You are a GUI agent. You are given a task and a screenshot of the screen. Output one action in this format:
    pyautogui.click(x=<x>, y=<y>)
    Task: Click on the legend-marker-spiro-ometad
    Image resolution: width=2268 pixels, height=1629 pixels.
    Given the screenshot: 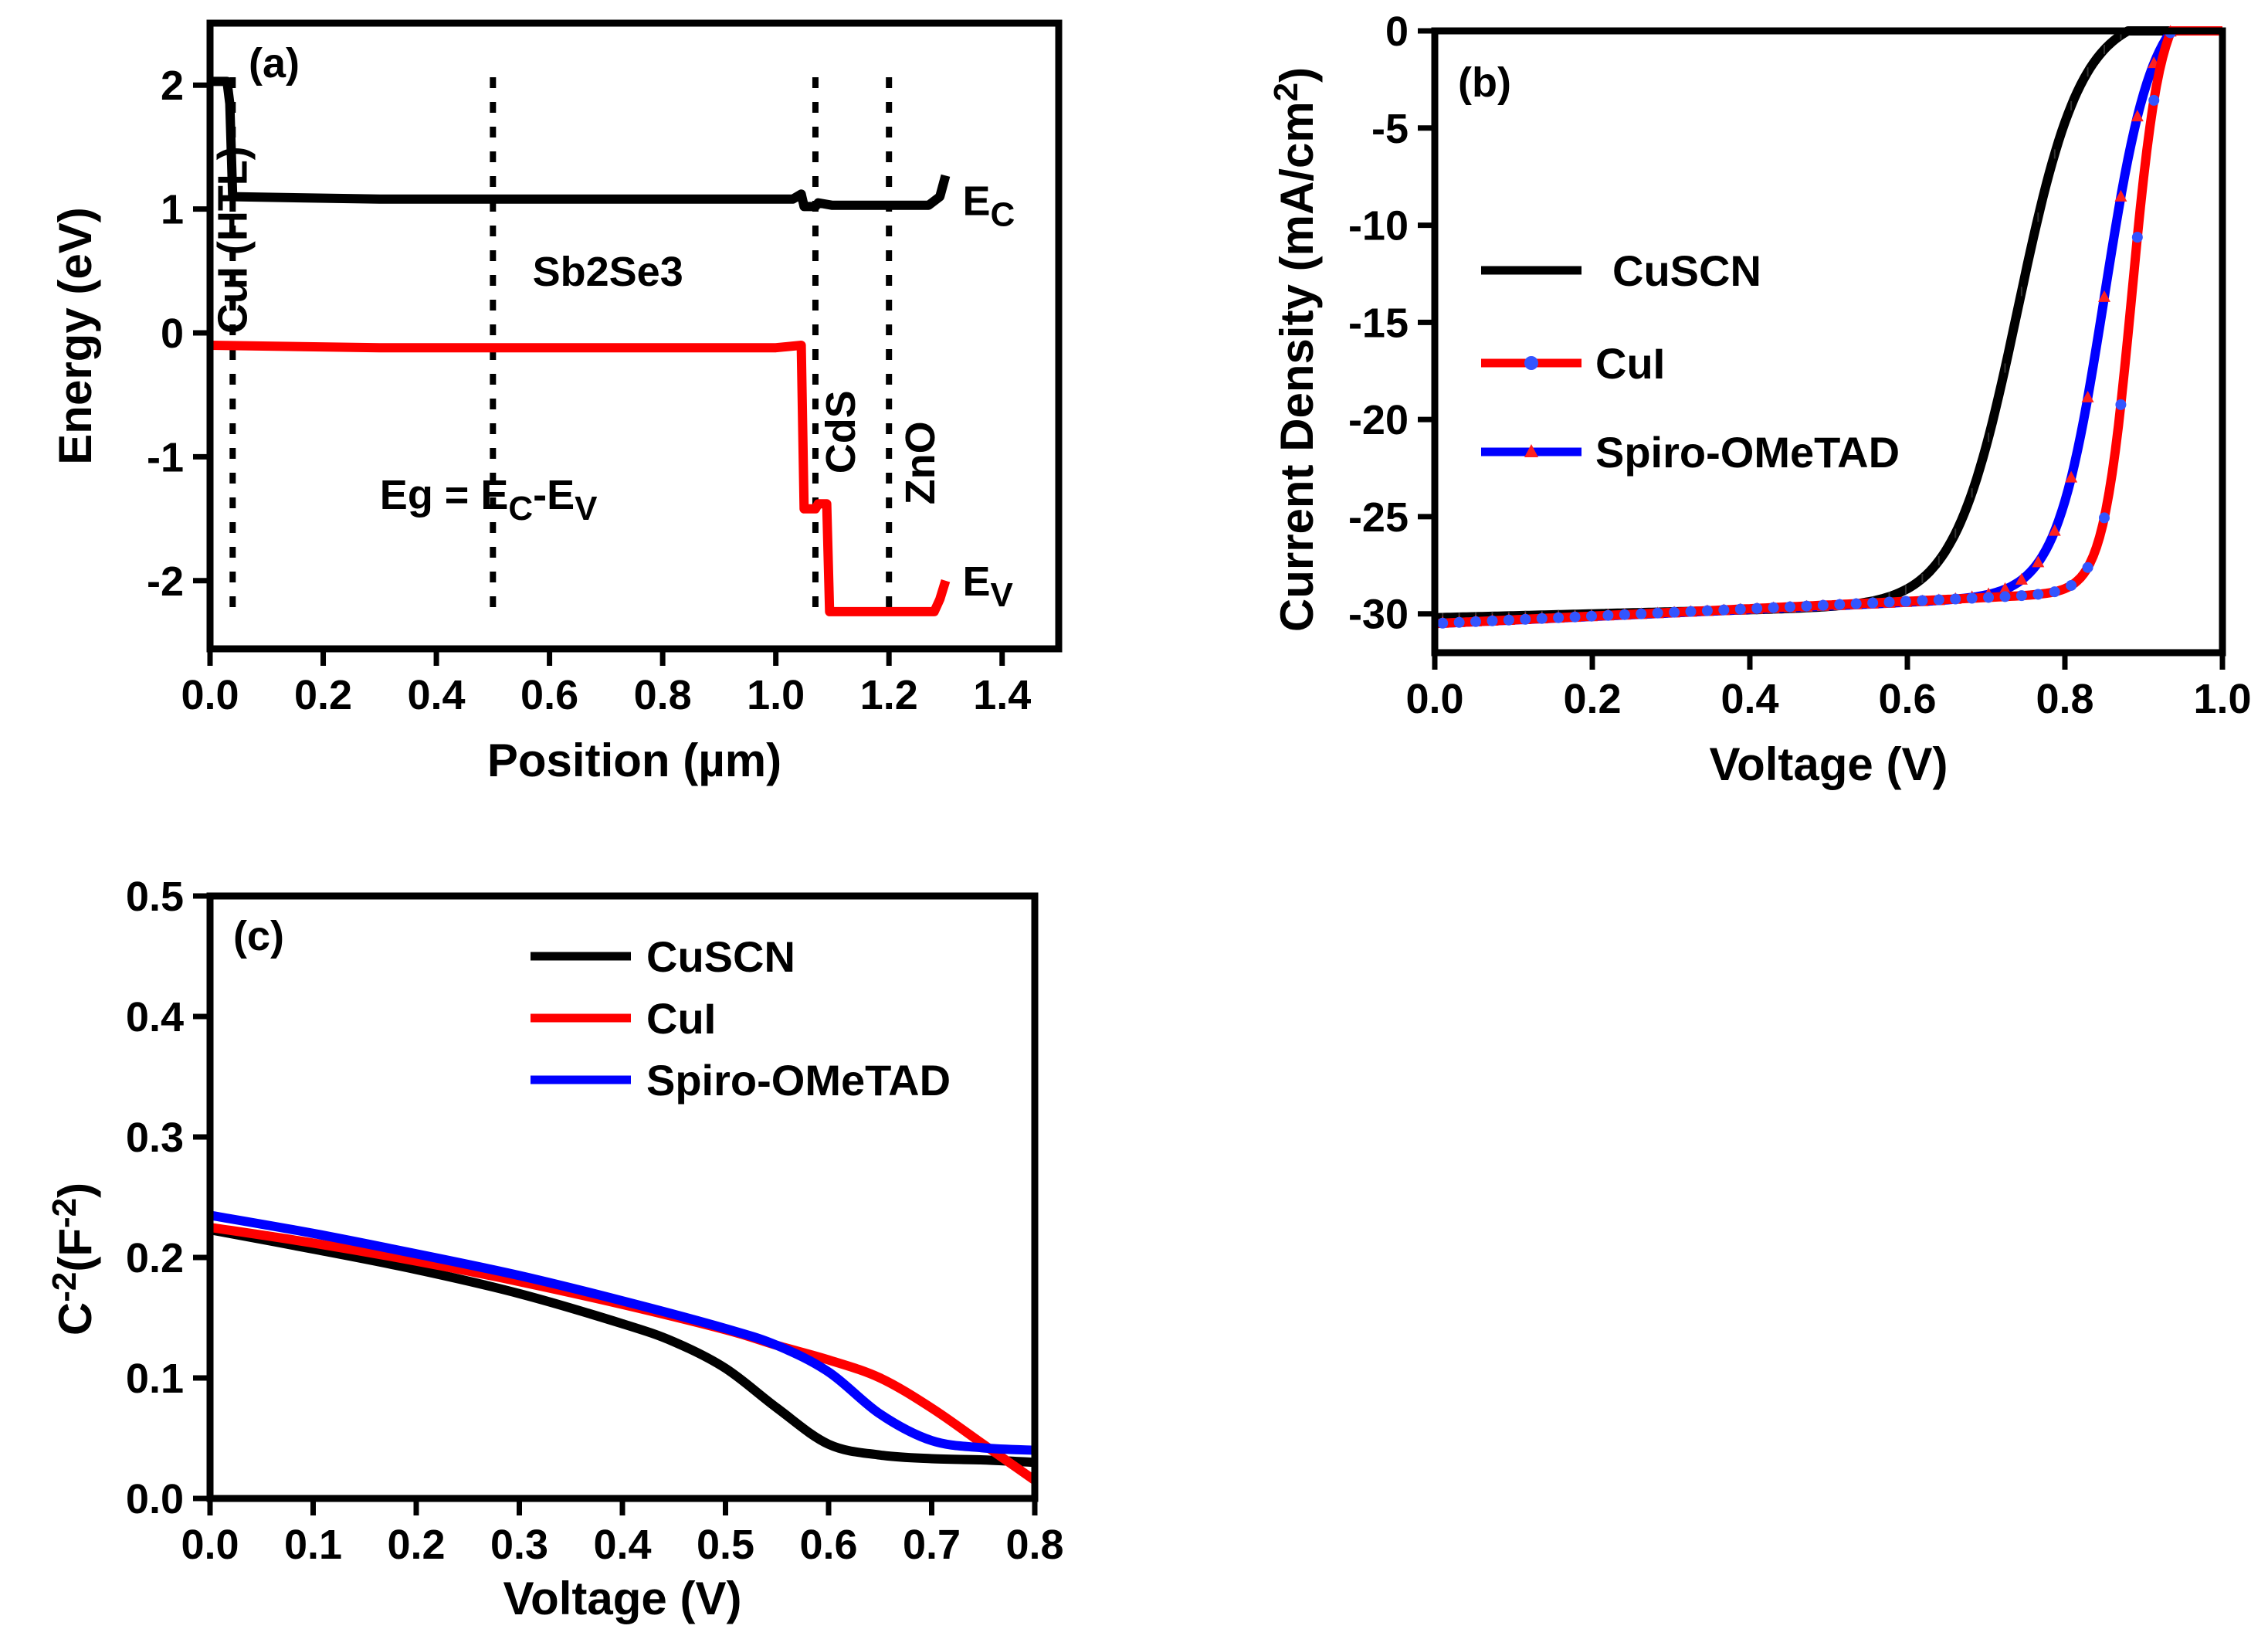 What is the action you would take?
    pyautogui.click(x=1531, y=450)
    